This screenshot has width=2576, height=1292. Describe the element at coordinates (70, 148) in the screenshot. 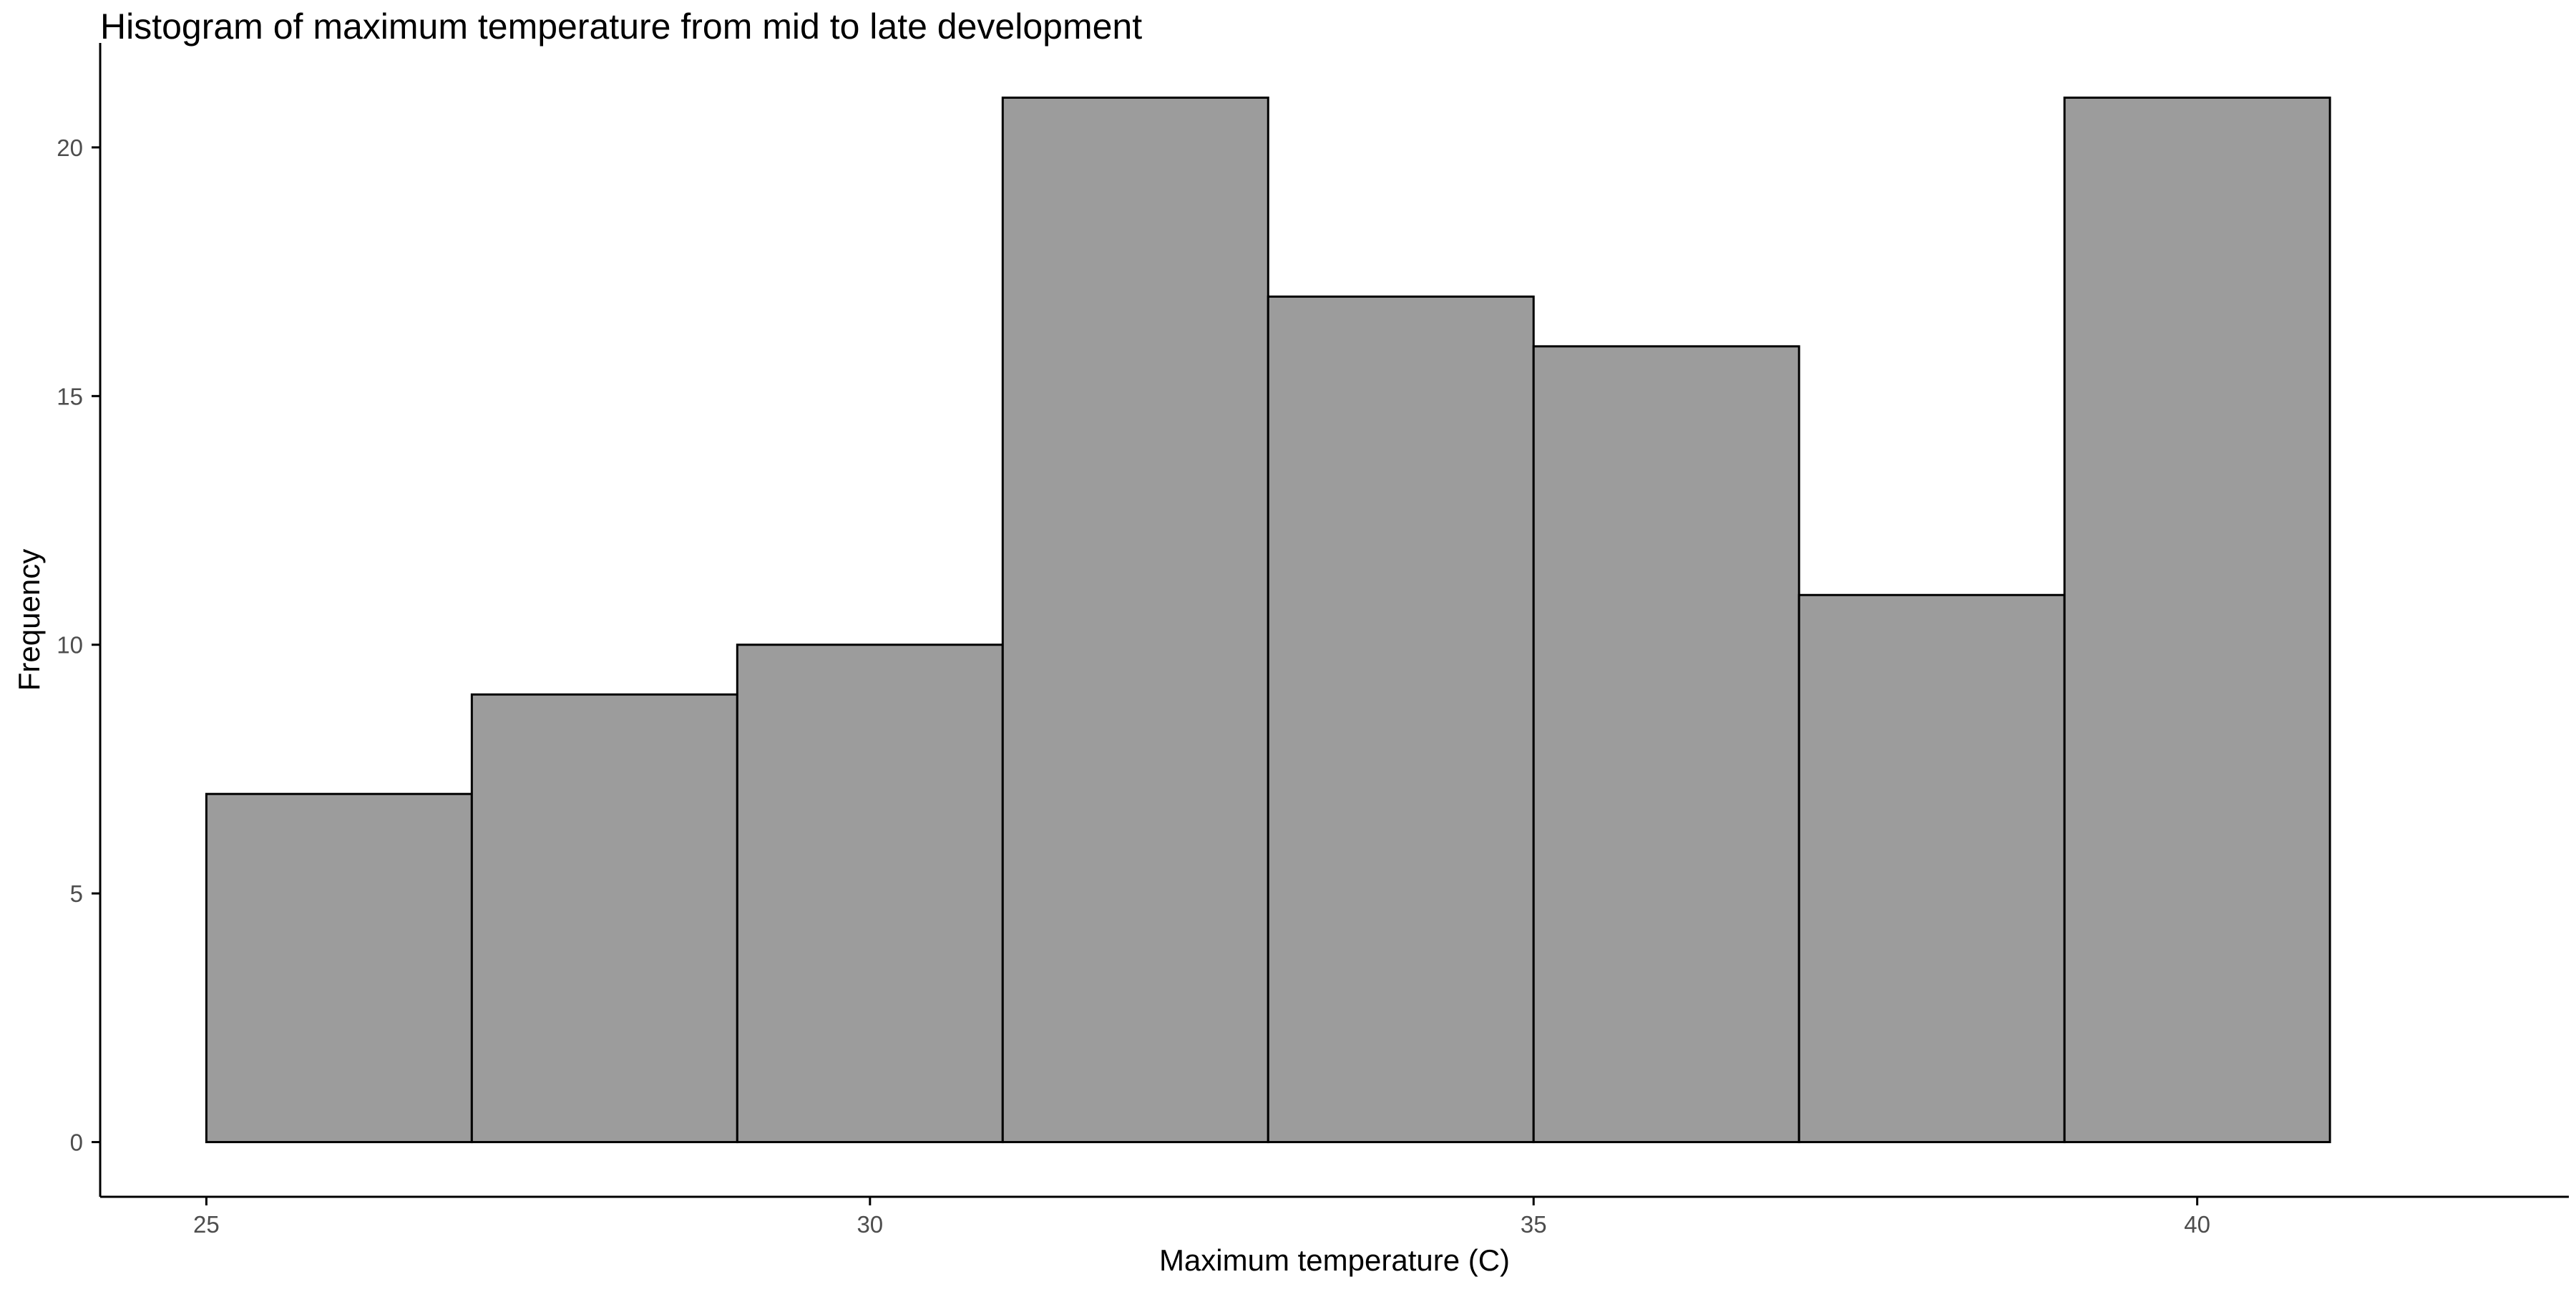

I see `y-tick-label: 20` at that location.